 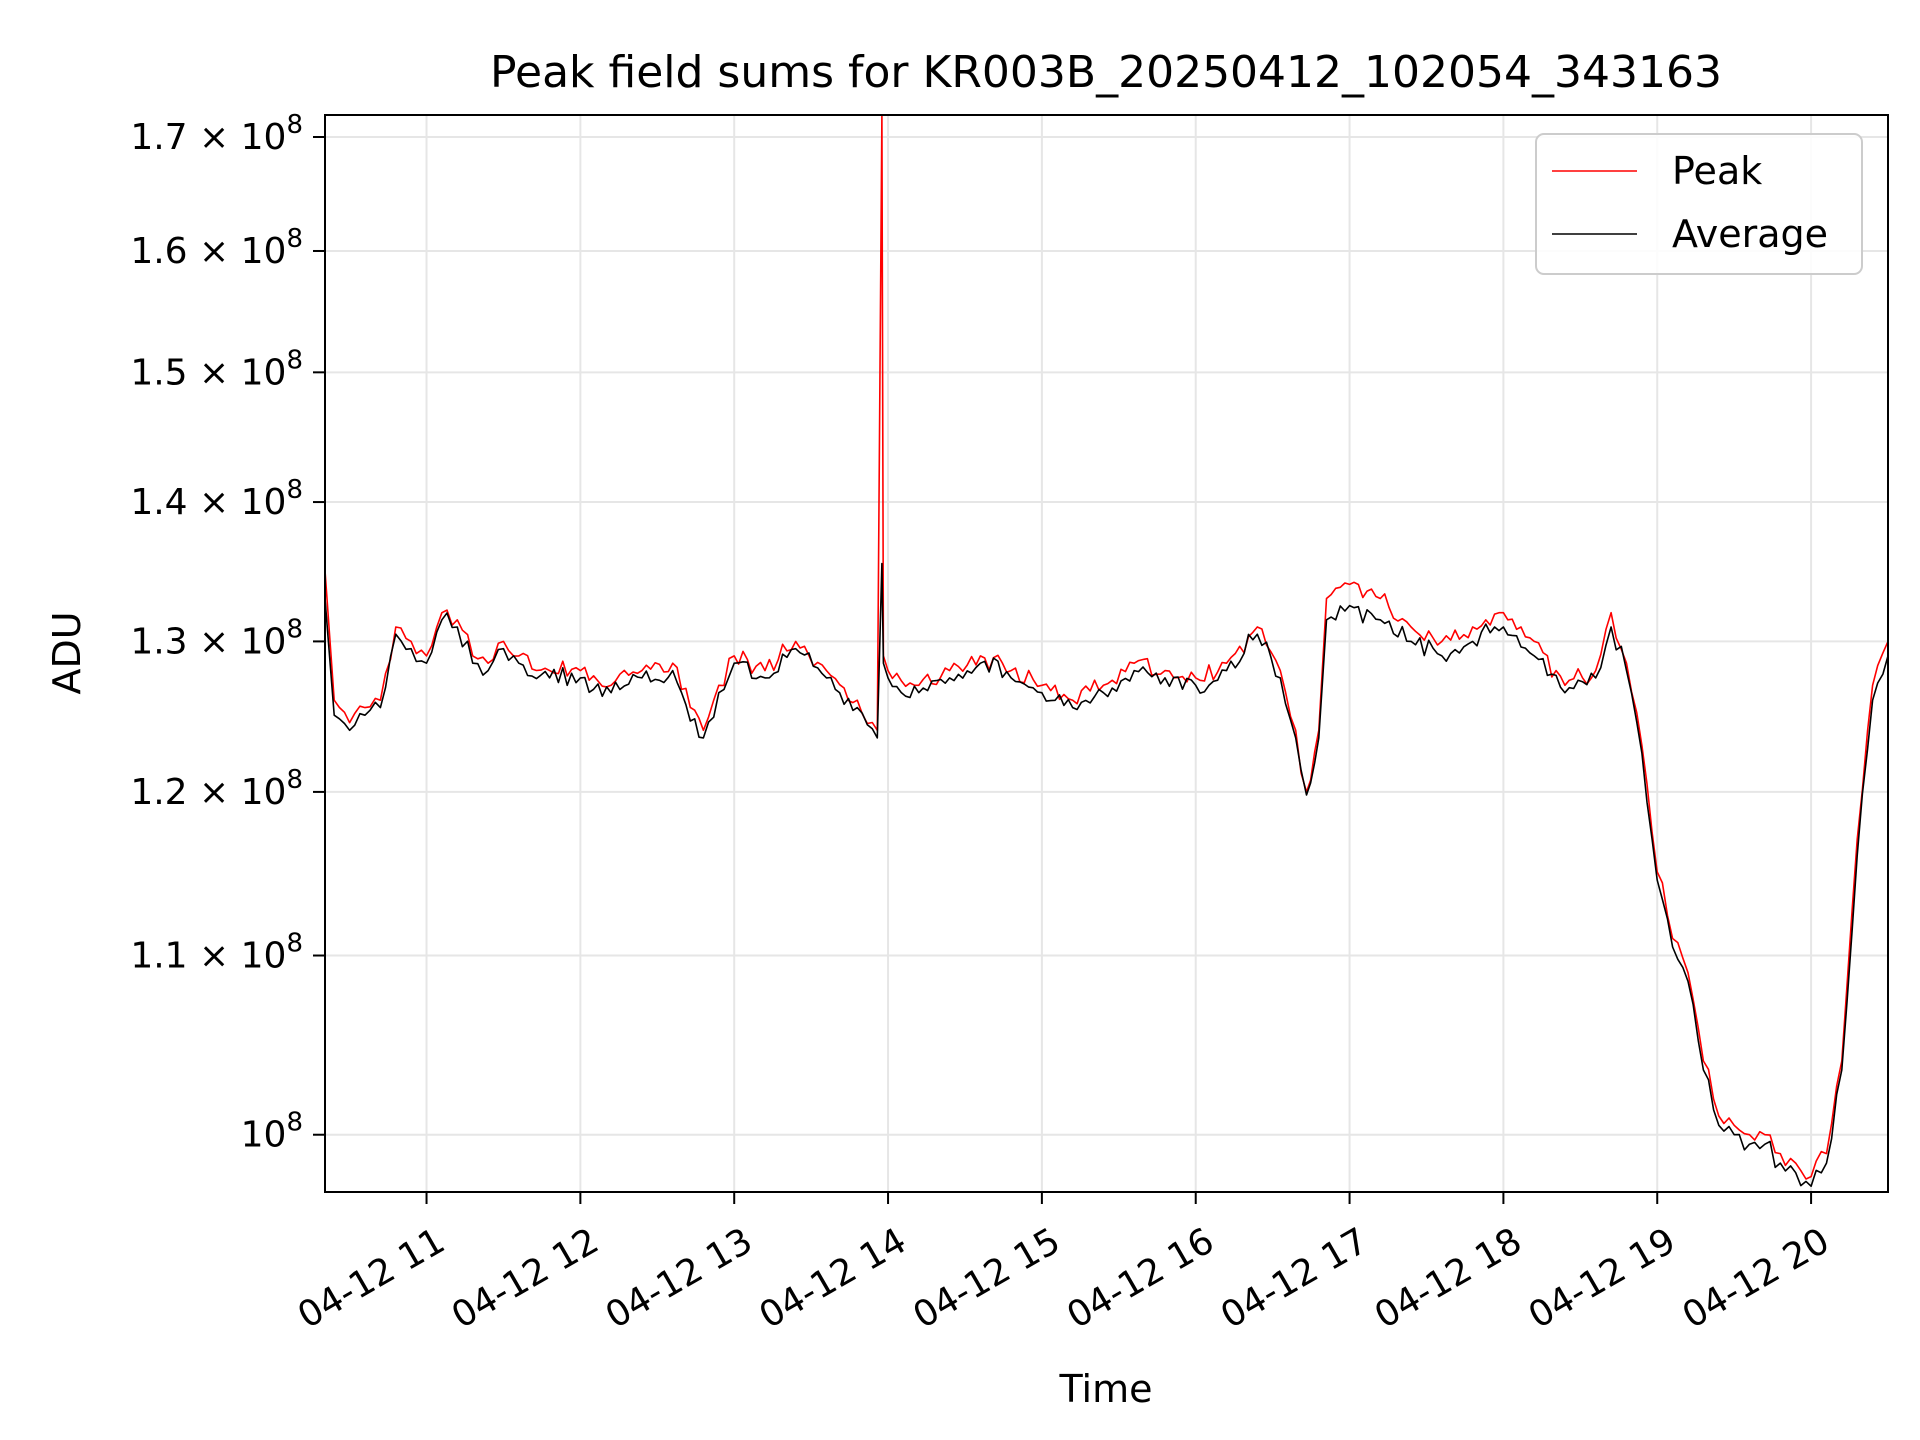 I want to click on legend: Peak Average, so click(x=1699, y=204).